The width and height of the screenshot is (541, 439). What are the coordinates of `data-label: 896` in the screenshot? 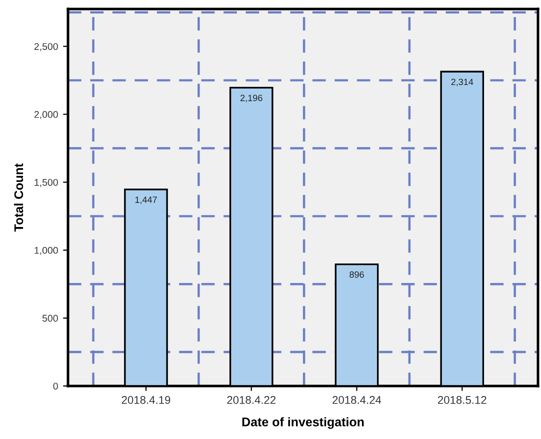 It's located at (357, 274).